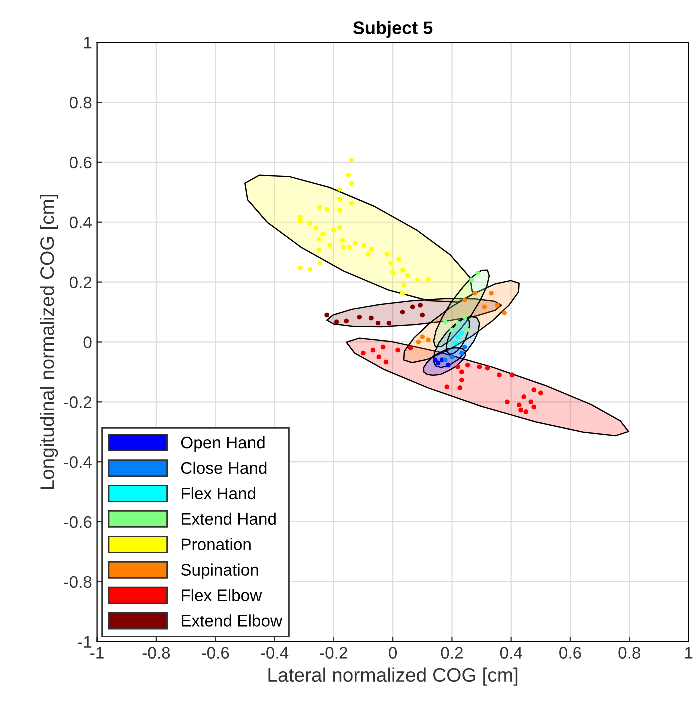 This screenshot has width=700, height=722. Describe the element at coordinates (219, 493) in the screenshot. I see `legend-label: Flex Hand` at that location.